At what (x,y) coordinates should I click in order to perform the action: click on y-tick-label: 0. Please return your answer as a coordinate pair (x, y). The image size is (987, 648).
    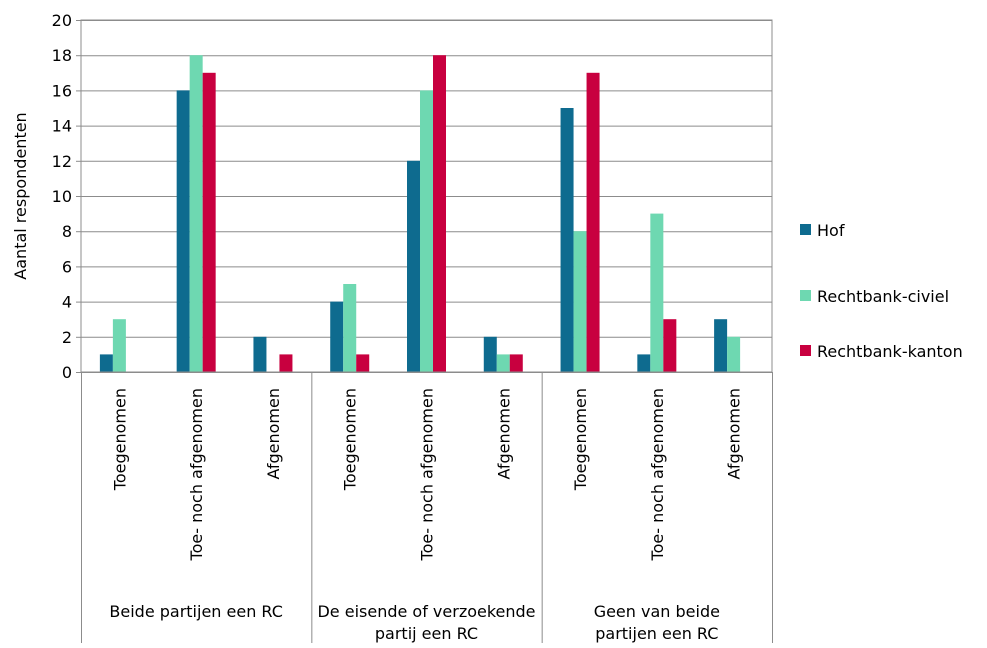
    Looking at the image, I should click on (67, 372).